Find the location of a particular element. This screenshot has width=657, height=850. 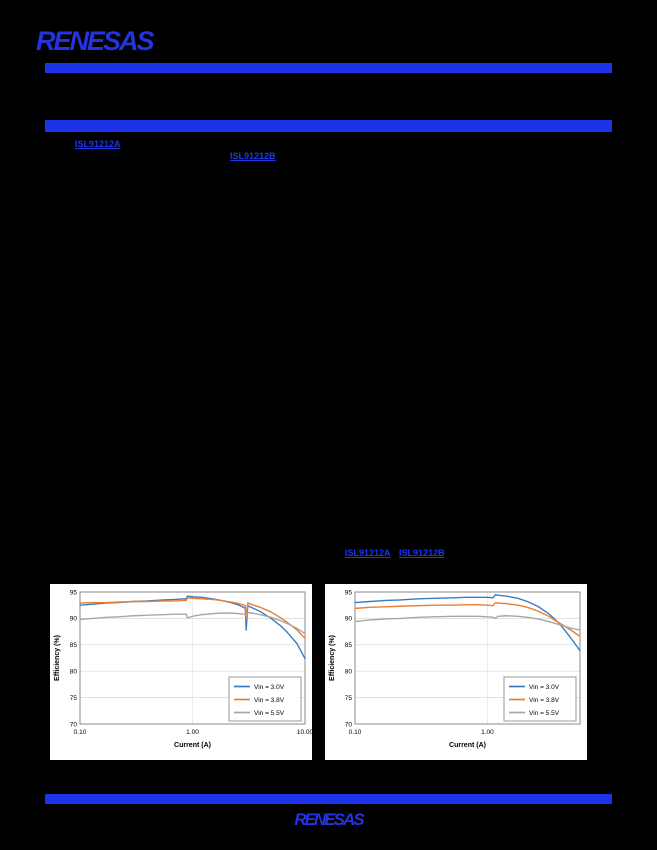

footer-divider-bar is located at coordinates (328, 799).